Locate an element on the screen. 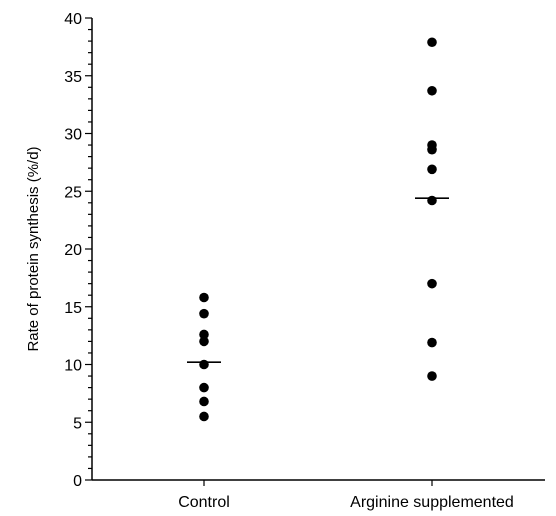 This screenshot has width=556, height=516. y-tick-label: 25 is located at coordinates (73, 192).